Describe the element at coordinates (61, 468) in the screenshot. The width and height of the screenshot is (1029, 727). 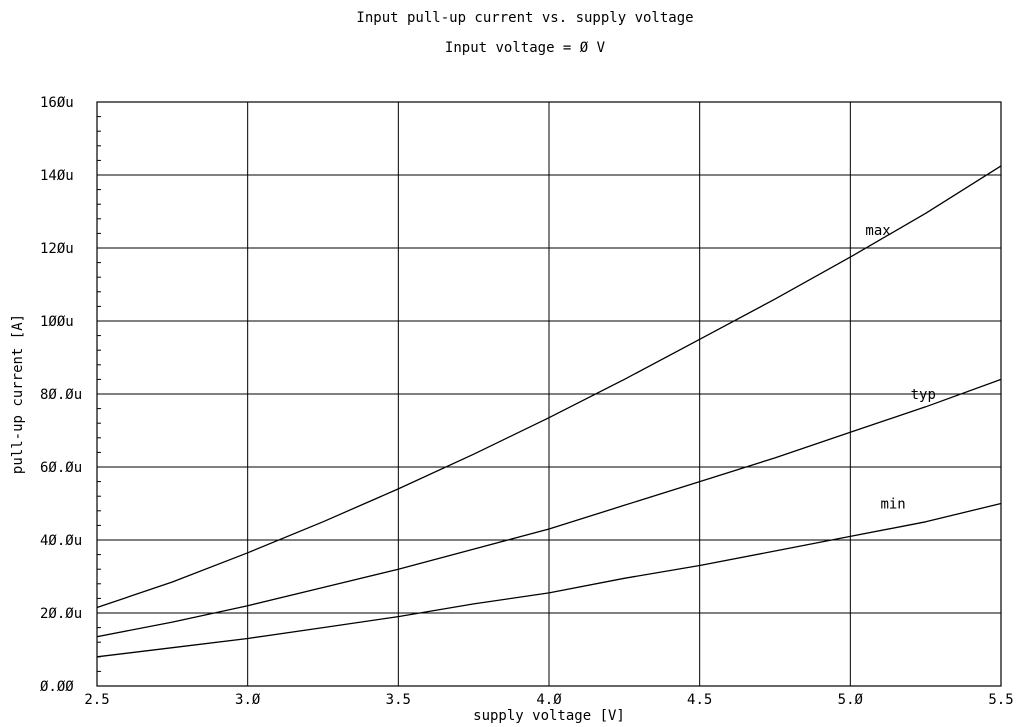
I see `y-tick-label: 6Ø.Øu` at that location.